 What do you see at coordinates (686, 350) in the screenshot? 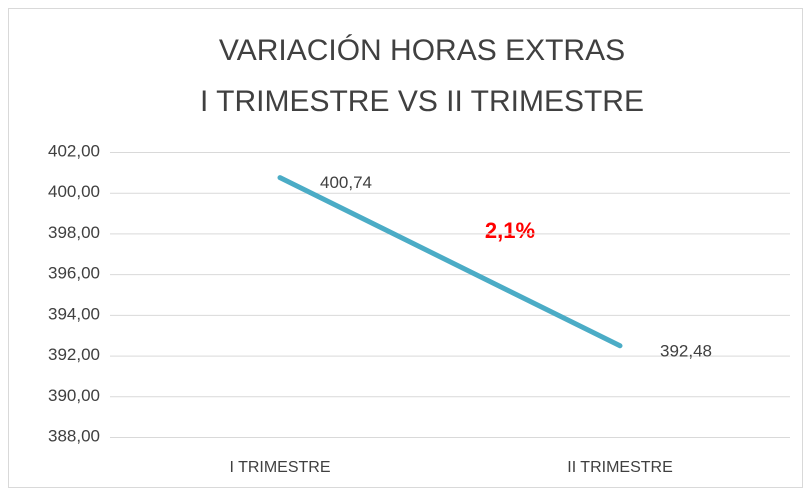
I see `data-label: 392,48` at bounding box center [686, 350].